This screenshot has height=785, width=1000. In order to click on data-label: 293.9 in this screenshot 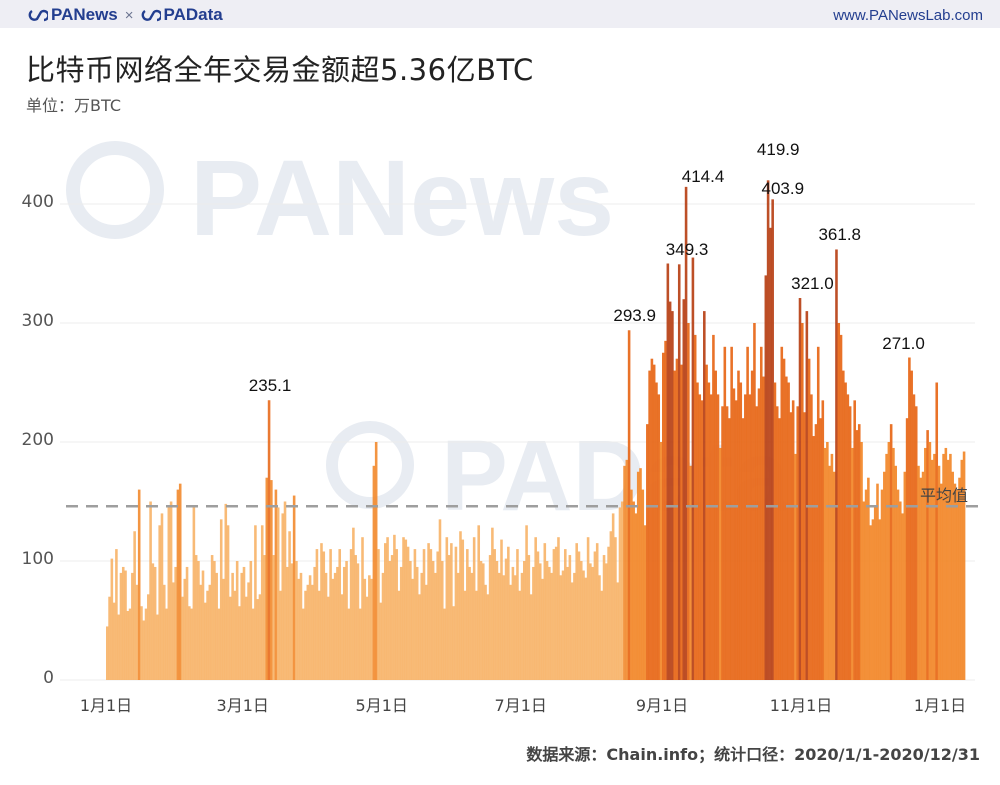, I will do `click(634, 316)`.